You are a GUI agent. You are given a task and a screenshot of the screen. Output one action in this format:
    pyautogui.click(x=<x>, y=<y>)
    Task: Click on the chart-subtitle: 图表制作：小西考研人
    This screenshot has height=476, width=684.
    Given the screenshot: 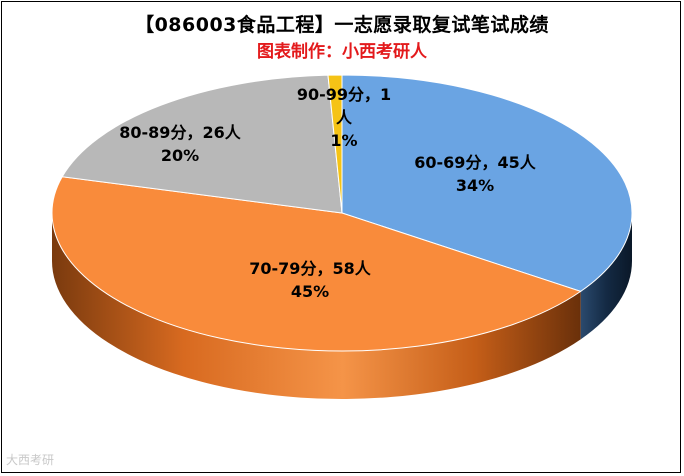 What is the action you would take?
    pyautogui.click(x=342, y=52)
    